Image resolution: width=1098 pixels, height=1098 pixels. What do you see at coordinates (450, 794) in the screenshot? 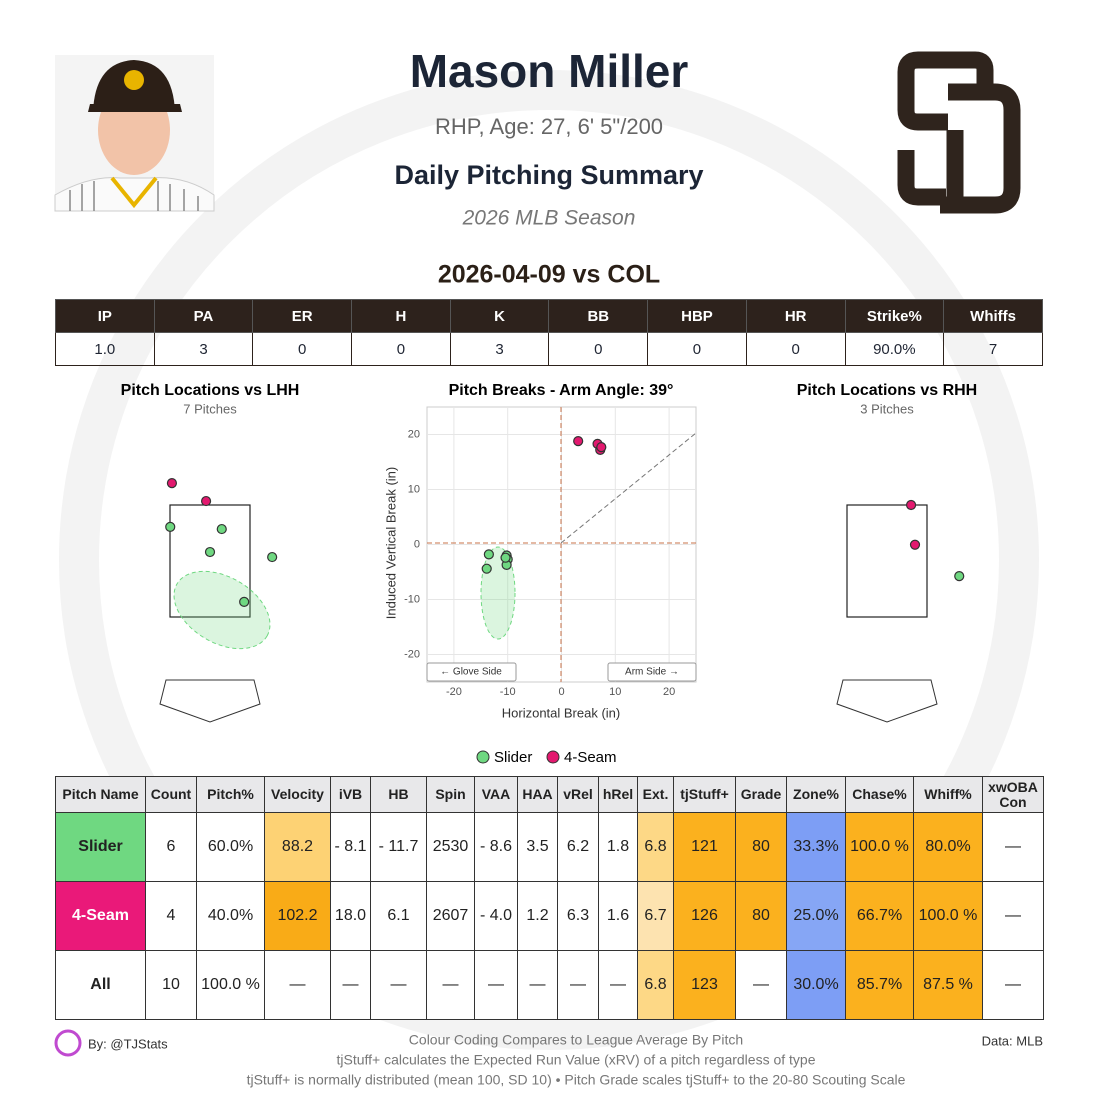
I see `column-header: Spin` at bounding box center [450, 794].